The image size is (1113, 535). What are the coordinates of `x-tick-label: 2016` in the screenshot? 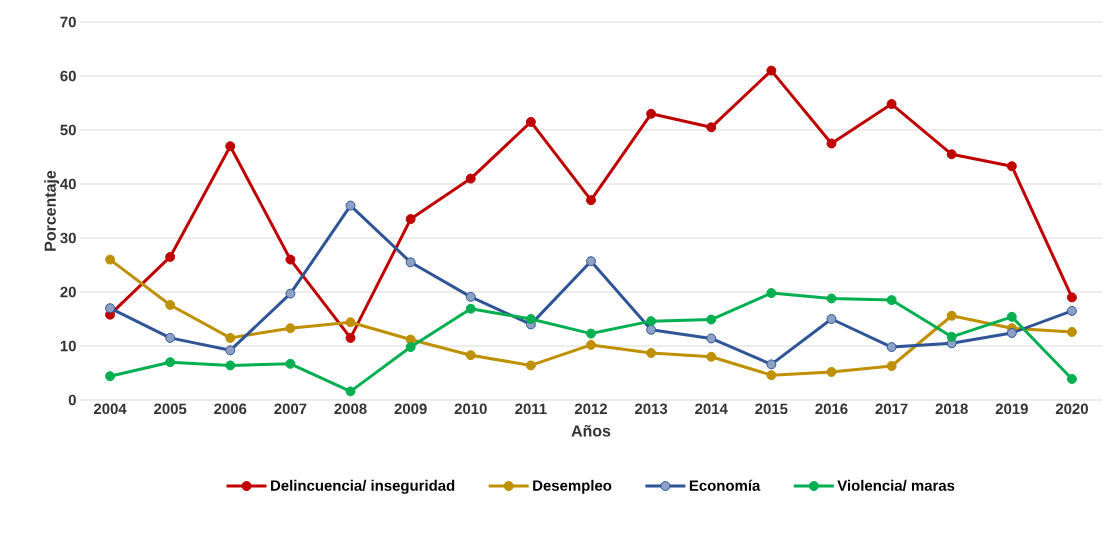 It's located at (831, 409).